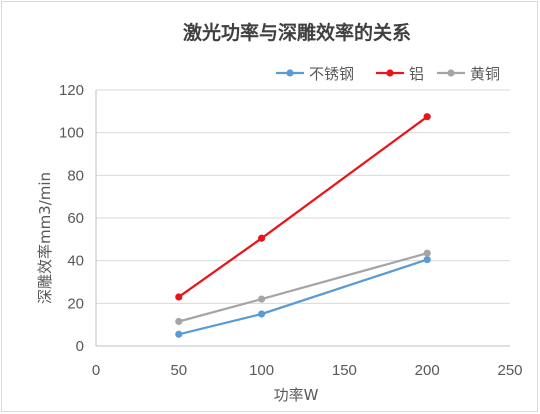 This screenshot has width=540, height=414. I want to click on y-tick-label: 100, so click(71, 133).